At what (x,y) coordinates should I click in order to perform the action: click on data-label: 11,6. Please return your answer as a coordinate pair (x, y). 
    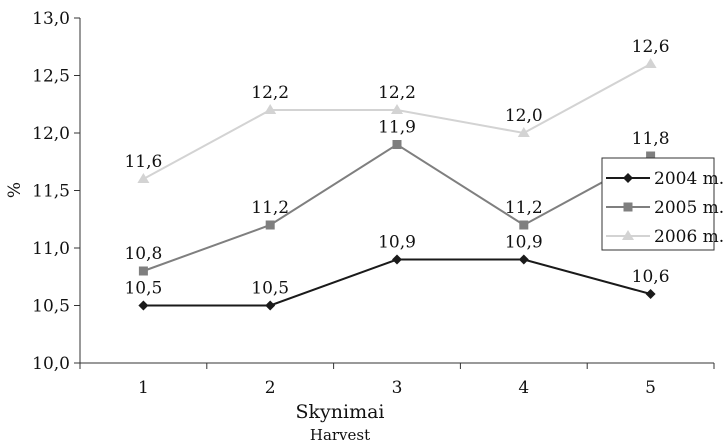
    Looking at the image, I should click on (143, 162).